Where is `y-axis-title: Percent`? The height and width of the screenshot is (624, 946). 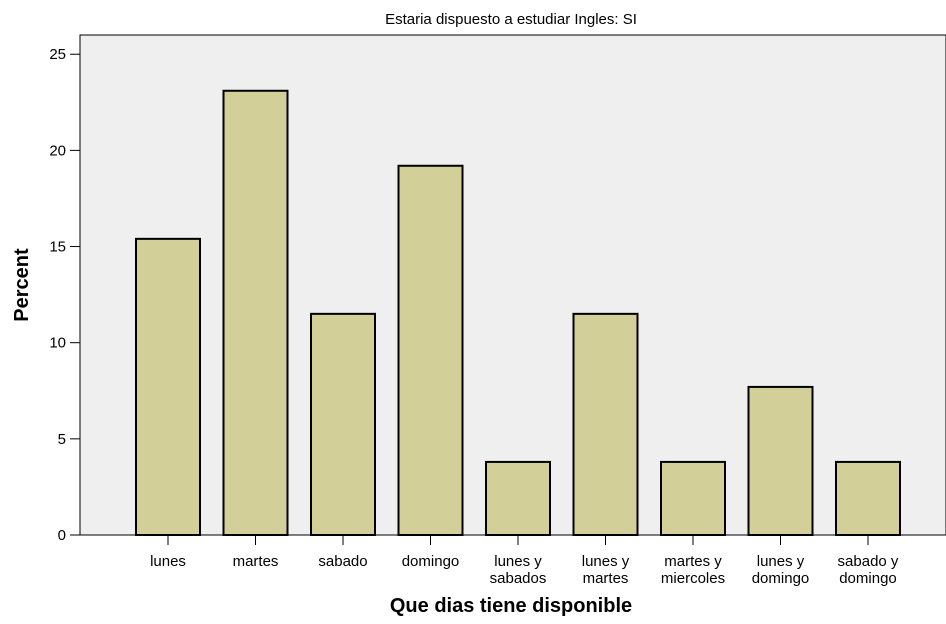 y-axis-title: Percent is located at coordinates (22, 285).